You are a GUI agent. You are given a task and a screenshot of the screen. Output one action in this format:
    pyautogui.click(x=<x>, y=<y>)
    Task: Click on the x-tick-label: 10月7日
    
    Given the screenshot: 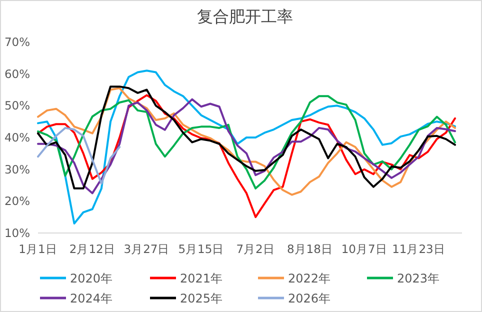 What is the action you would take?
    pyautogui.click(x=364, y=249)
    